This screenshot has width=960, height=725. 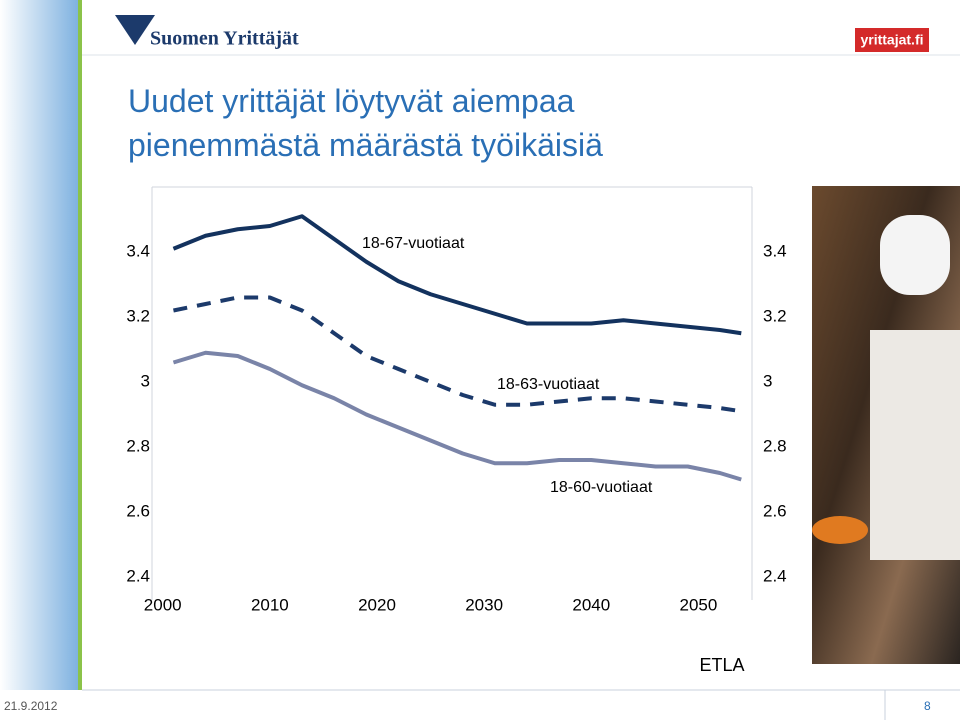 What do you see at coordinates (601, 487) in the screenshot?
I see `series-label: 18-60-vuotiaat` at bounding box center [601, 487].